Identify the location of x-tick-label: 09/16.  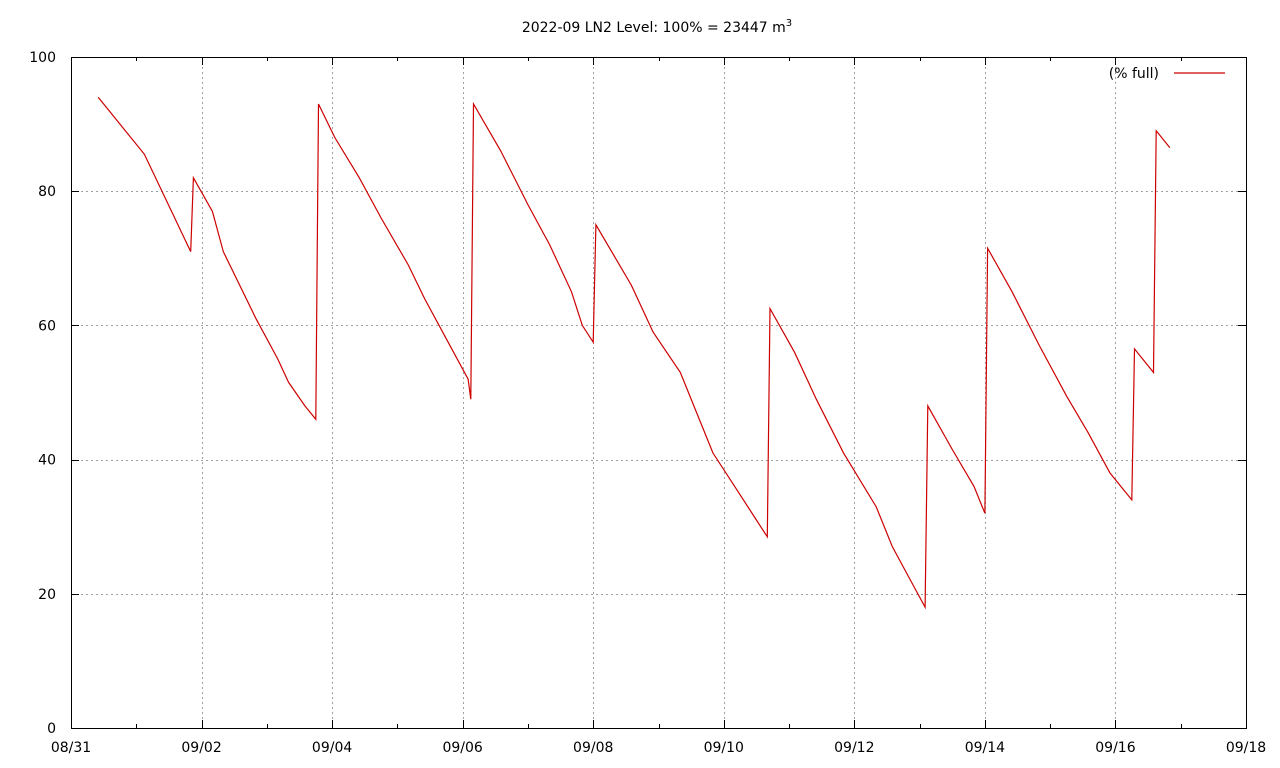
(1115, 748).